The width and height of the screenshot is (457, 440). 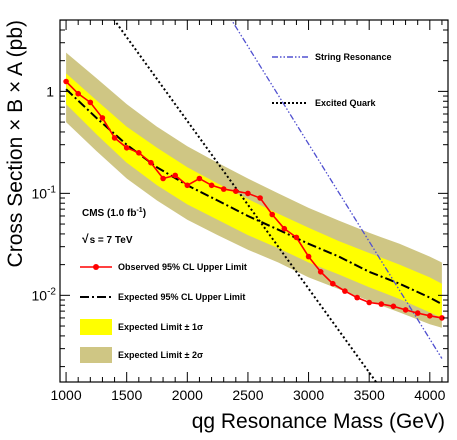 What do you see at coordinates (65, 395) in the screenshot?
I see `x-tick-label: 1000` at bounding box center [65, 395].